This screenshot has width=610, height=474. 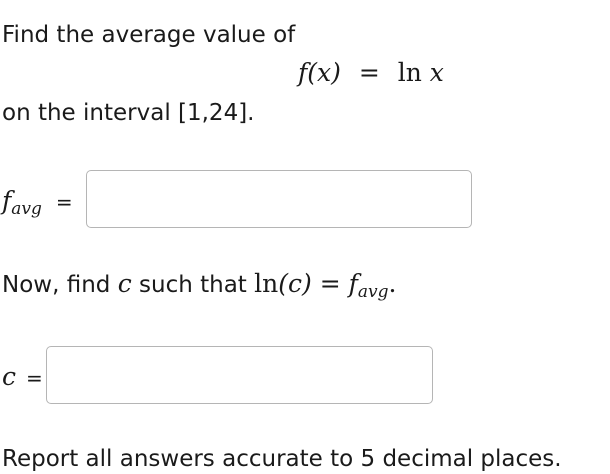 I want to click on part2-text1: Now, find, so click(x=60, y=285).